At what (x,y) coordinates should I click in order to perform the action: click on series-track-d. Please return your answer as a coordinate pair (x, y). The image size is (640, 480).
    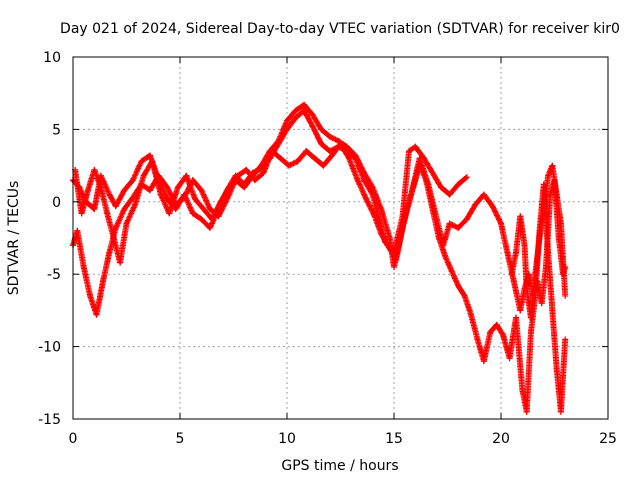
    Looking at the image, I should click on (538, 241).